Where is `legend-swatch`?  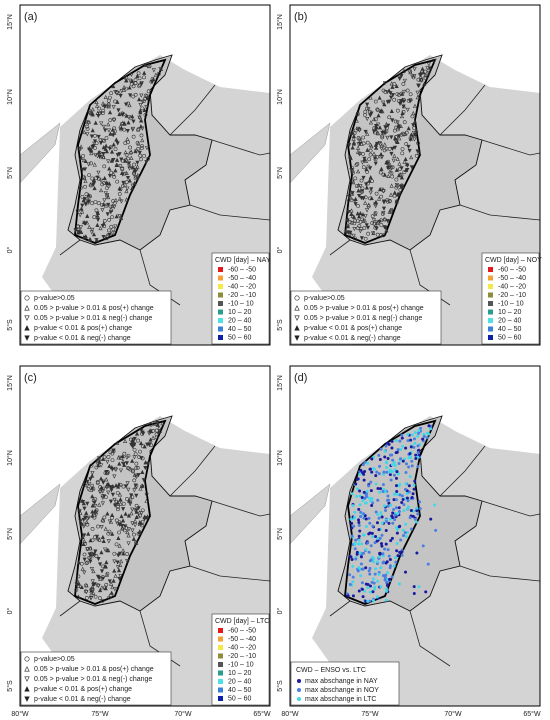 legend-swatch is located at coordinates (220, 681).